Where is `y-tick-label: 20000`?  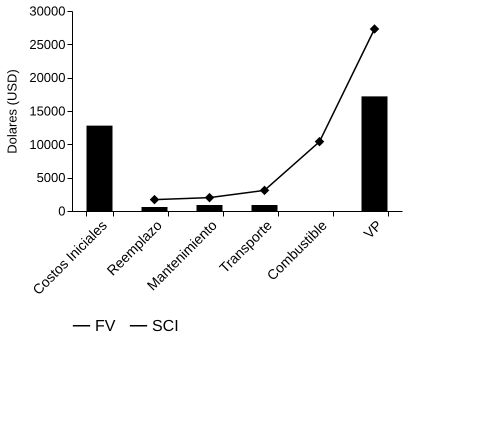
y-tick-label: 20000 is located at coordinates (47, 78).